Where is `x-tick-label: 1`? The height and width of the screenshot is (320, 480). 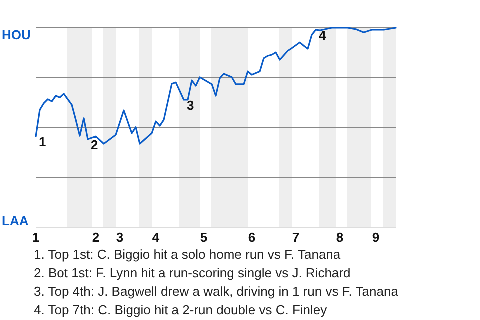
x-tick-label: 1 is located at coordinates (36, 237).